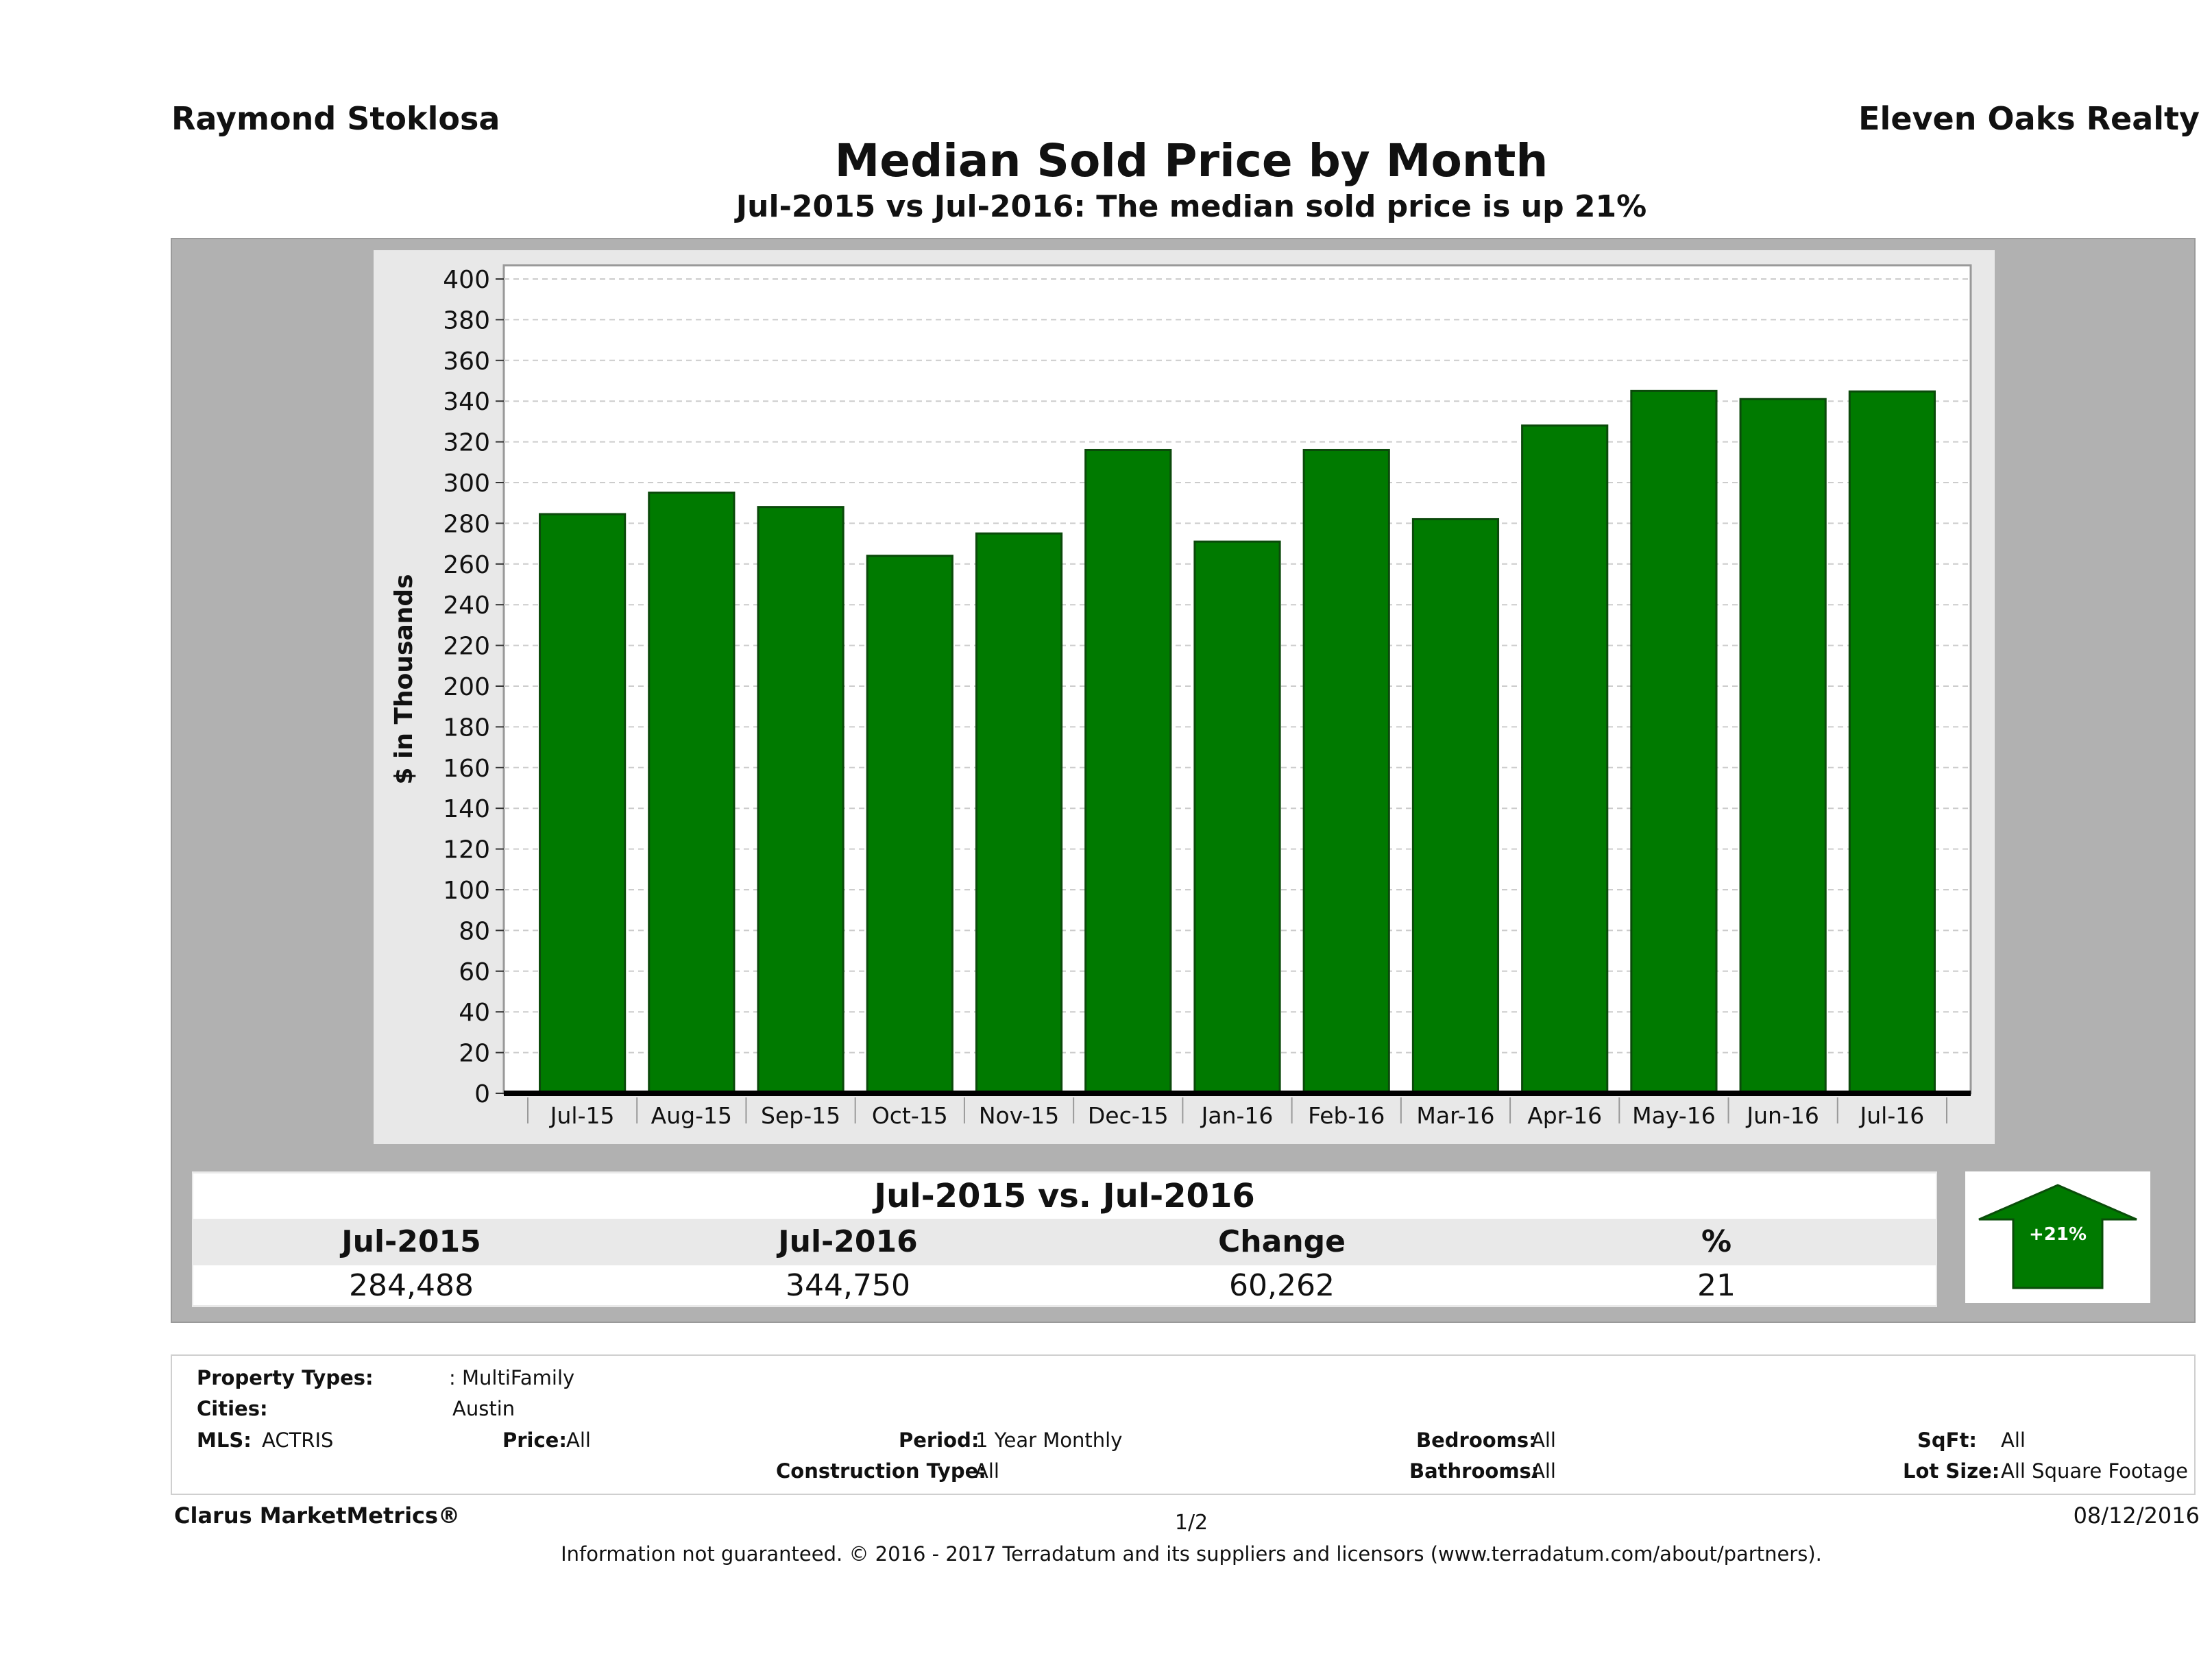 This screenshot has width=2212, height=1678. I want to click on up-arrow-icon: +21%, so click(2057, 1236).